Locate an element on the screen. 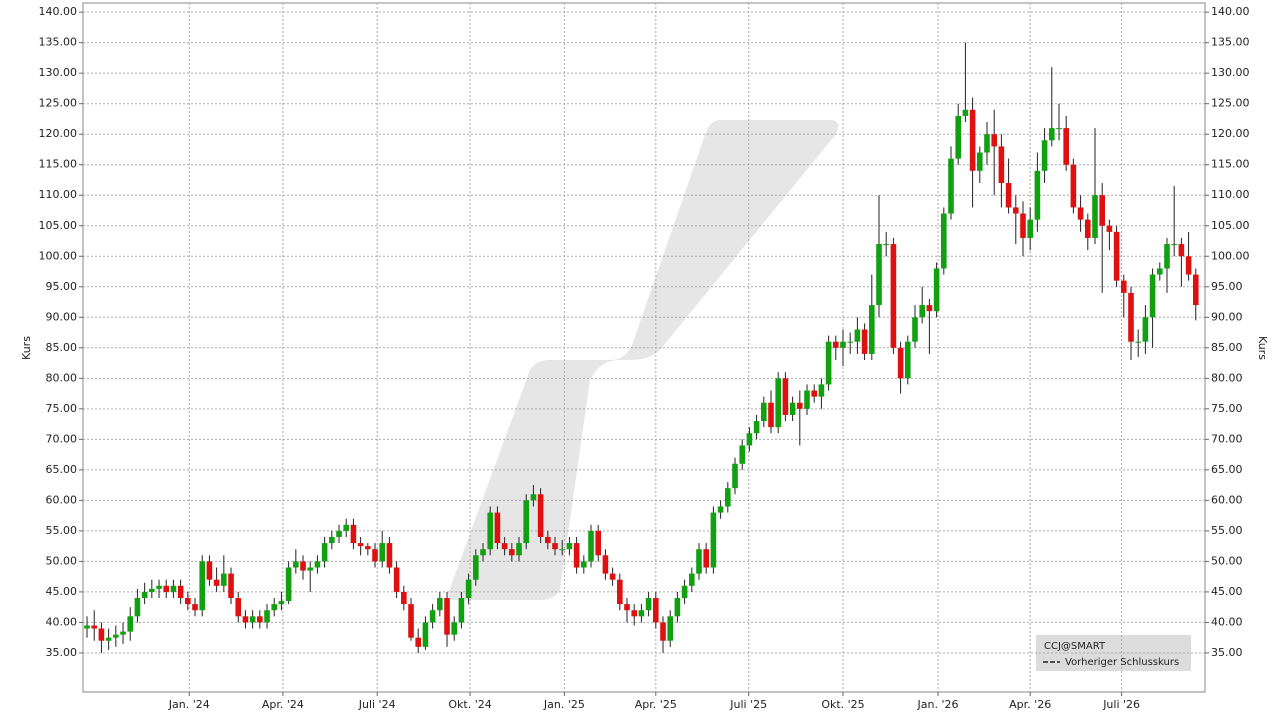 The height and width of the screenshot is (719, 1281). y-tick-label: 70.00 is located at coordinates (62, 438).